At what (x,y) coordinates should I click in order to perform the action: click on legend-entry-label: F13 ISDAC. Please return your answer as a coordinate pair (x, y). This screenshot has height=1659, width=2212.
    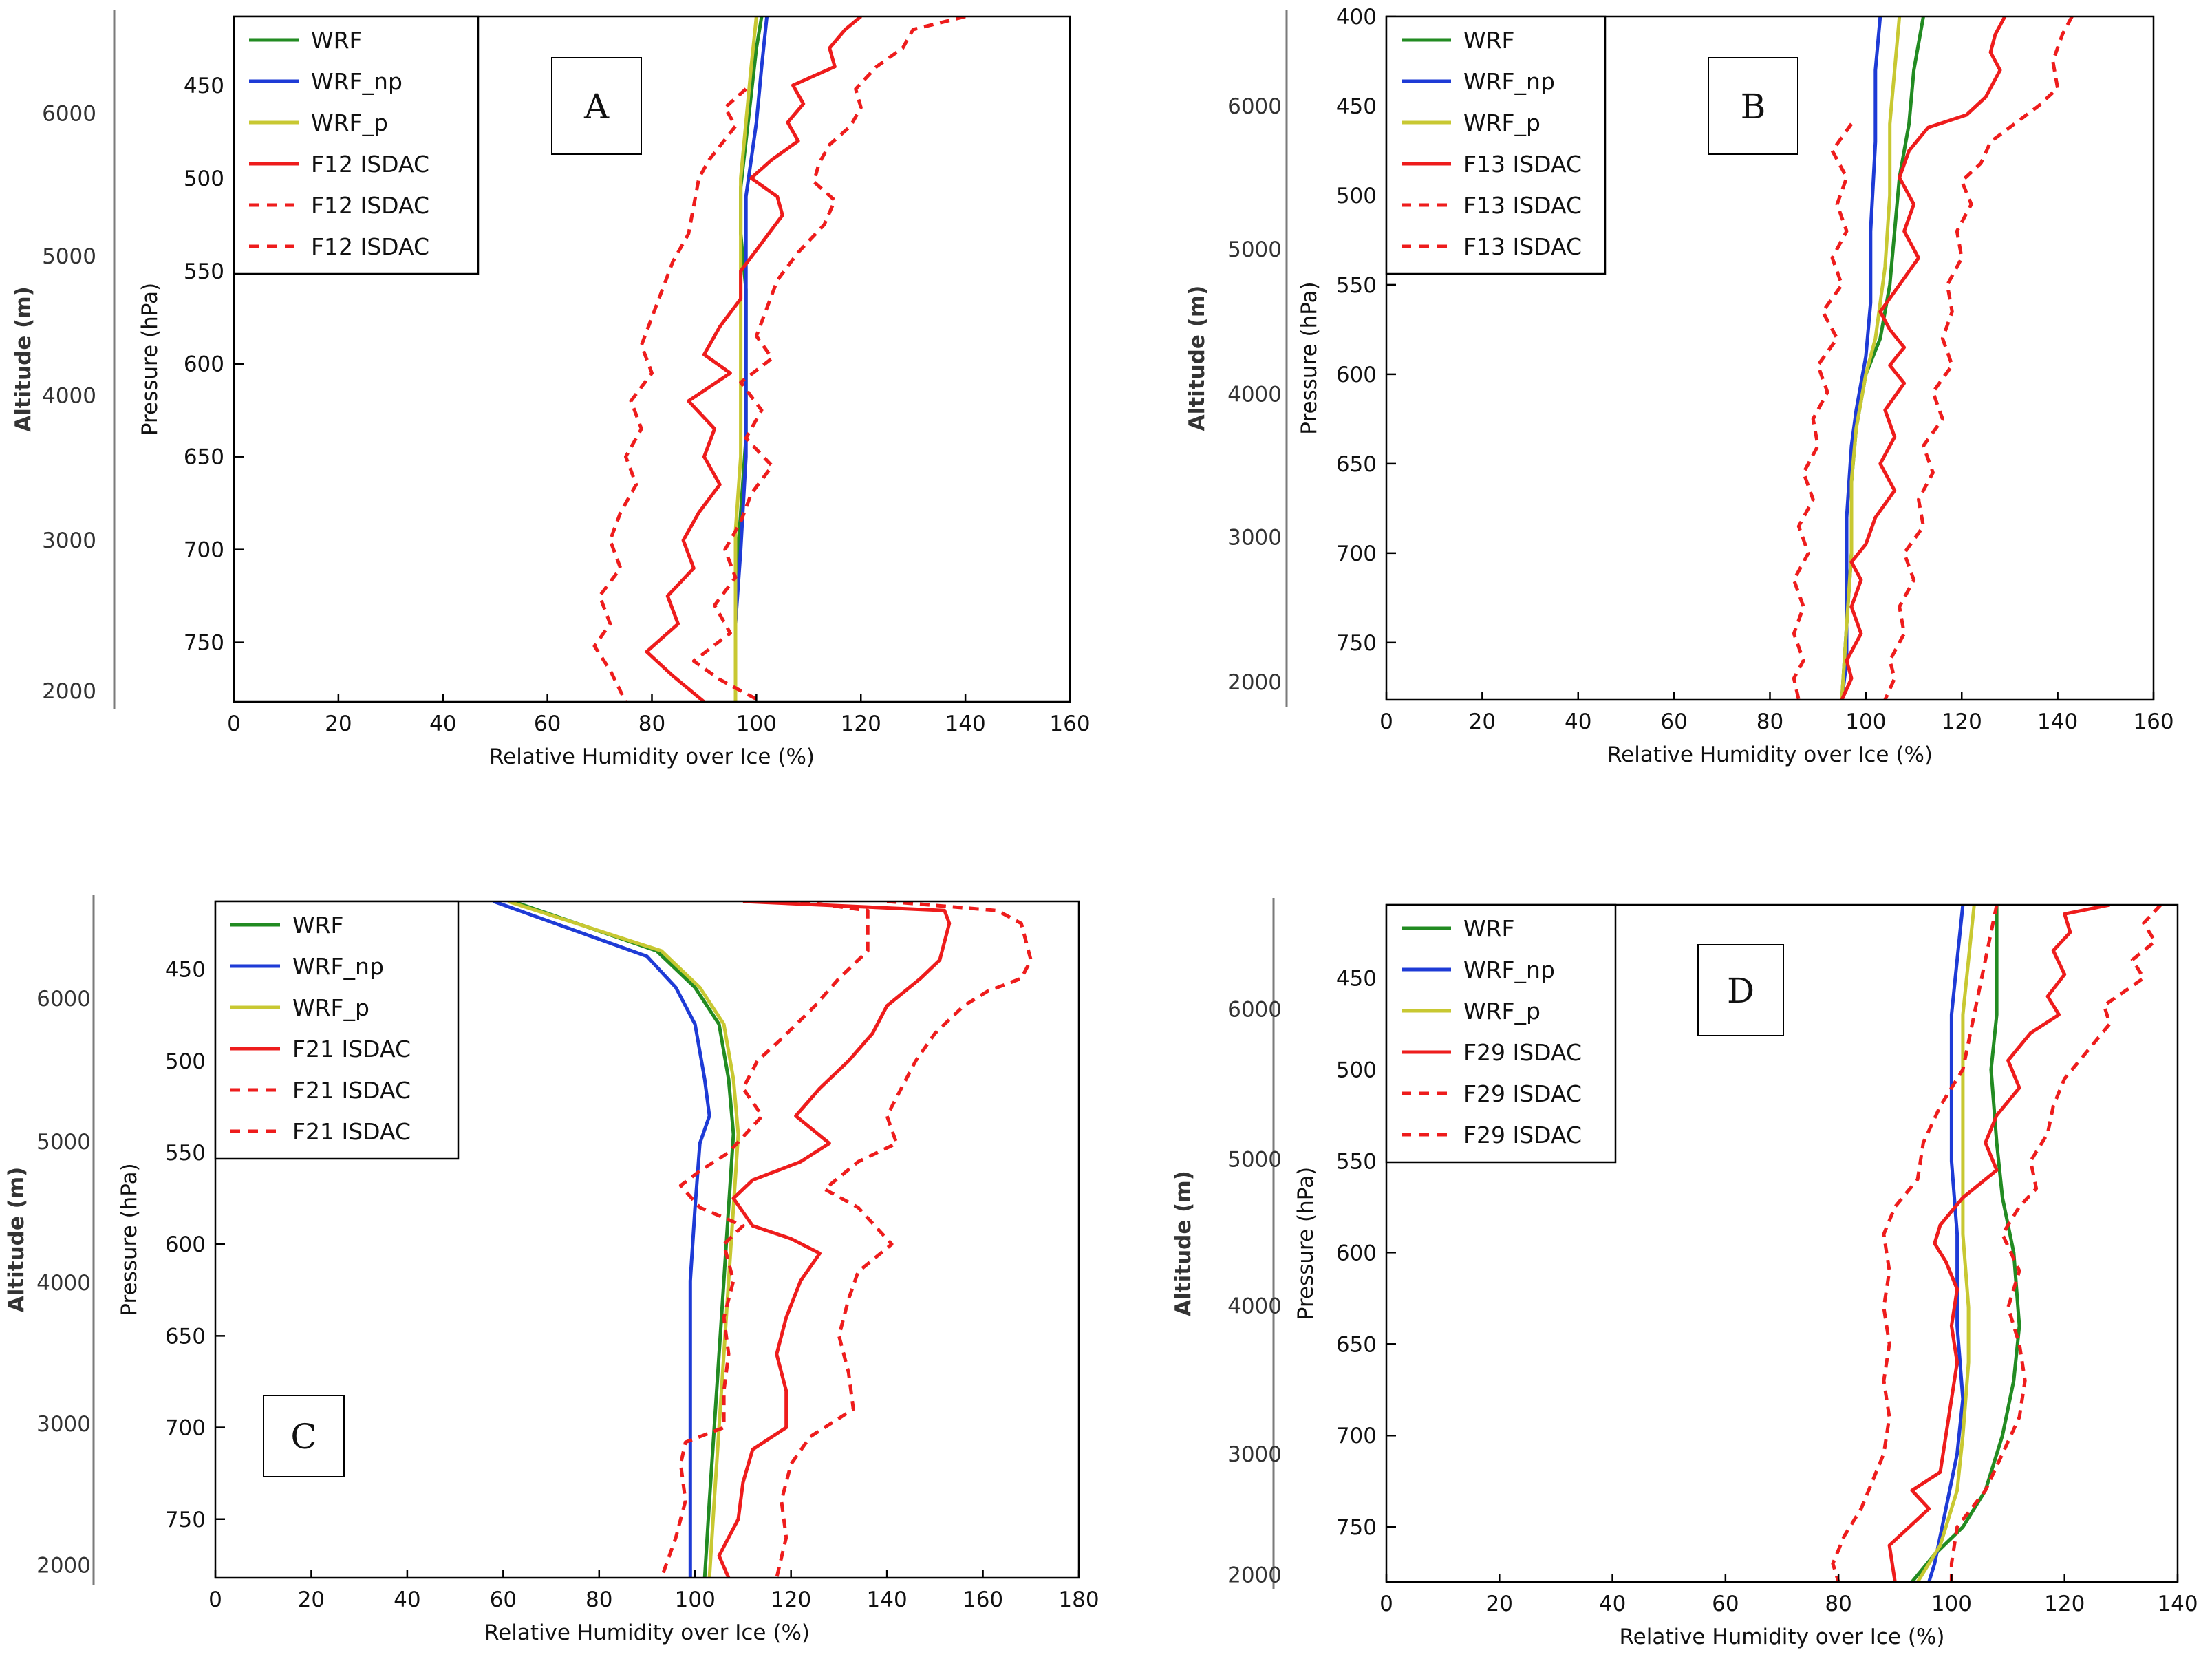
    Looking at the image, I should click on (1522, 247).